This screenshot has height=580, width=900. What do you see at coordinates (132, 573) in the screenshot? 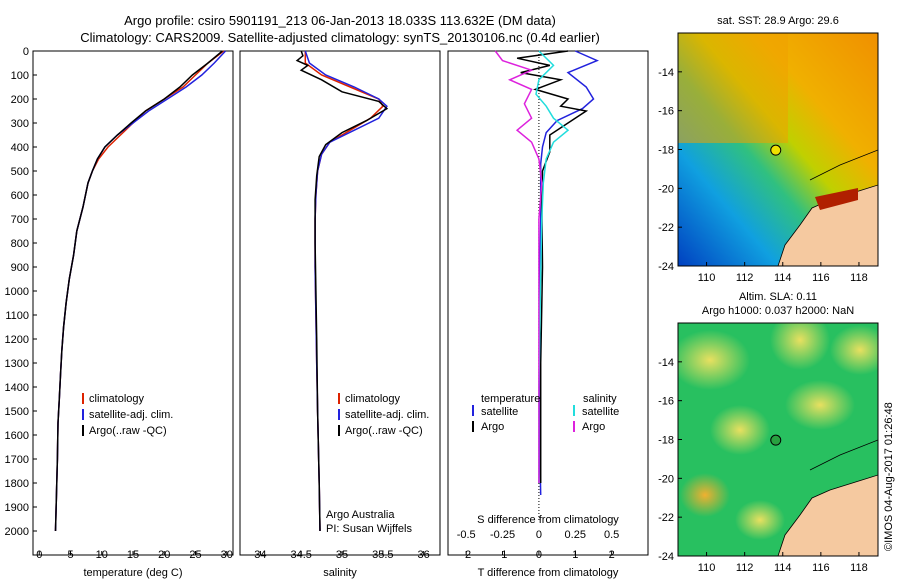
I see `temperature-xlabel: temperature (deg C)` at bounding box center [132, 573].